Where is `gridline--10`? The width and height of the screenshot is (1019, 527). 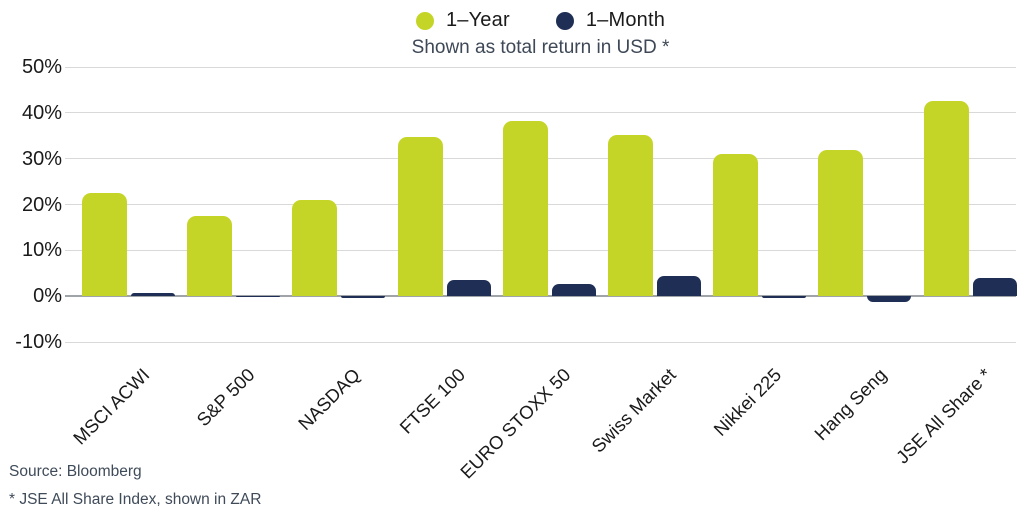
gridline--10 is located at coordinates (540, 342).